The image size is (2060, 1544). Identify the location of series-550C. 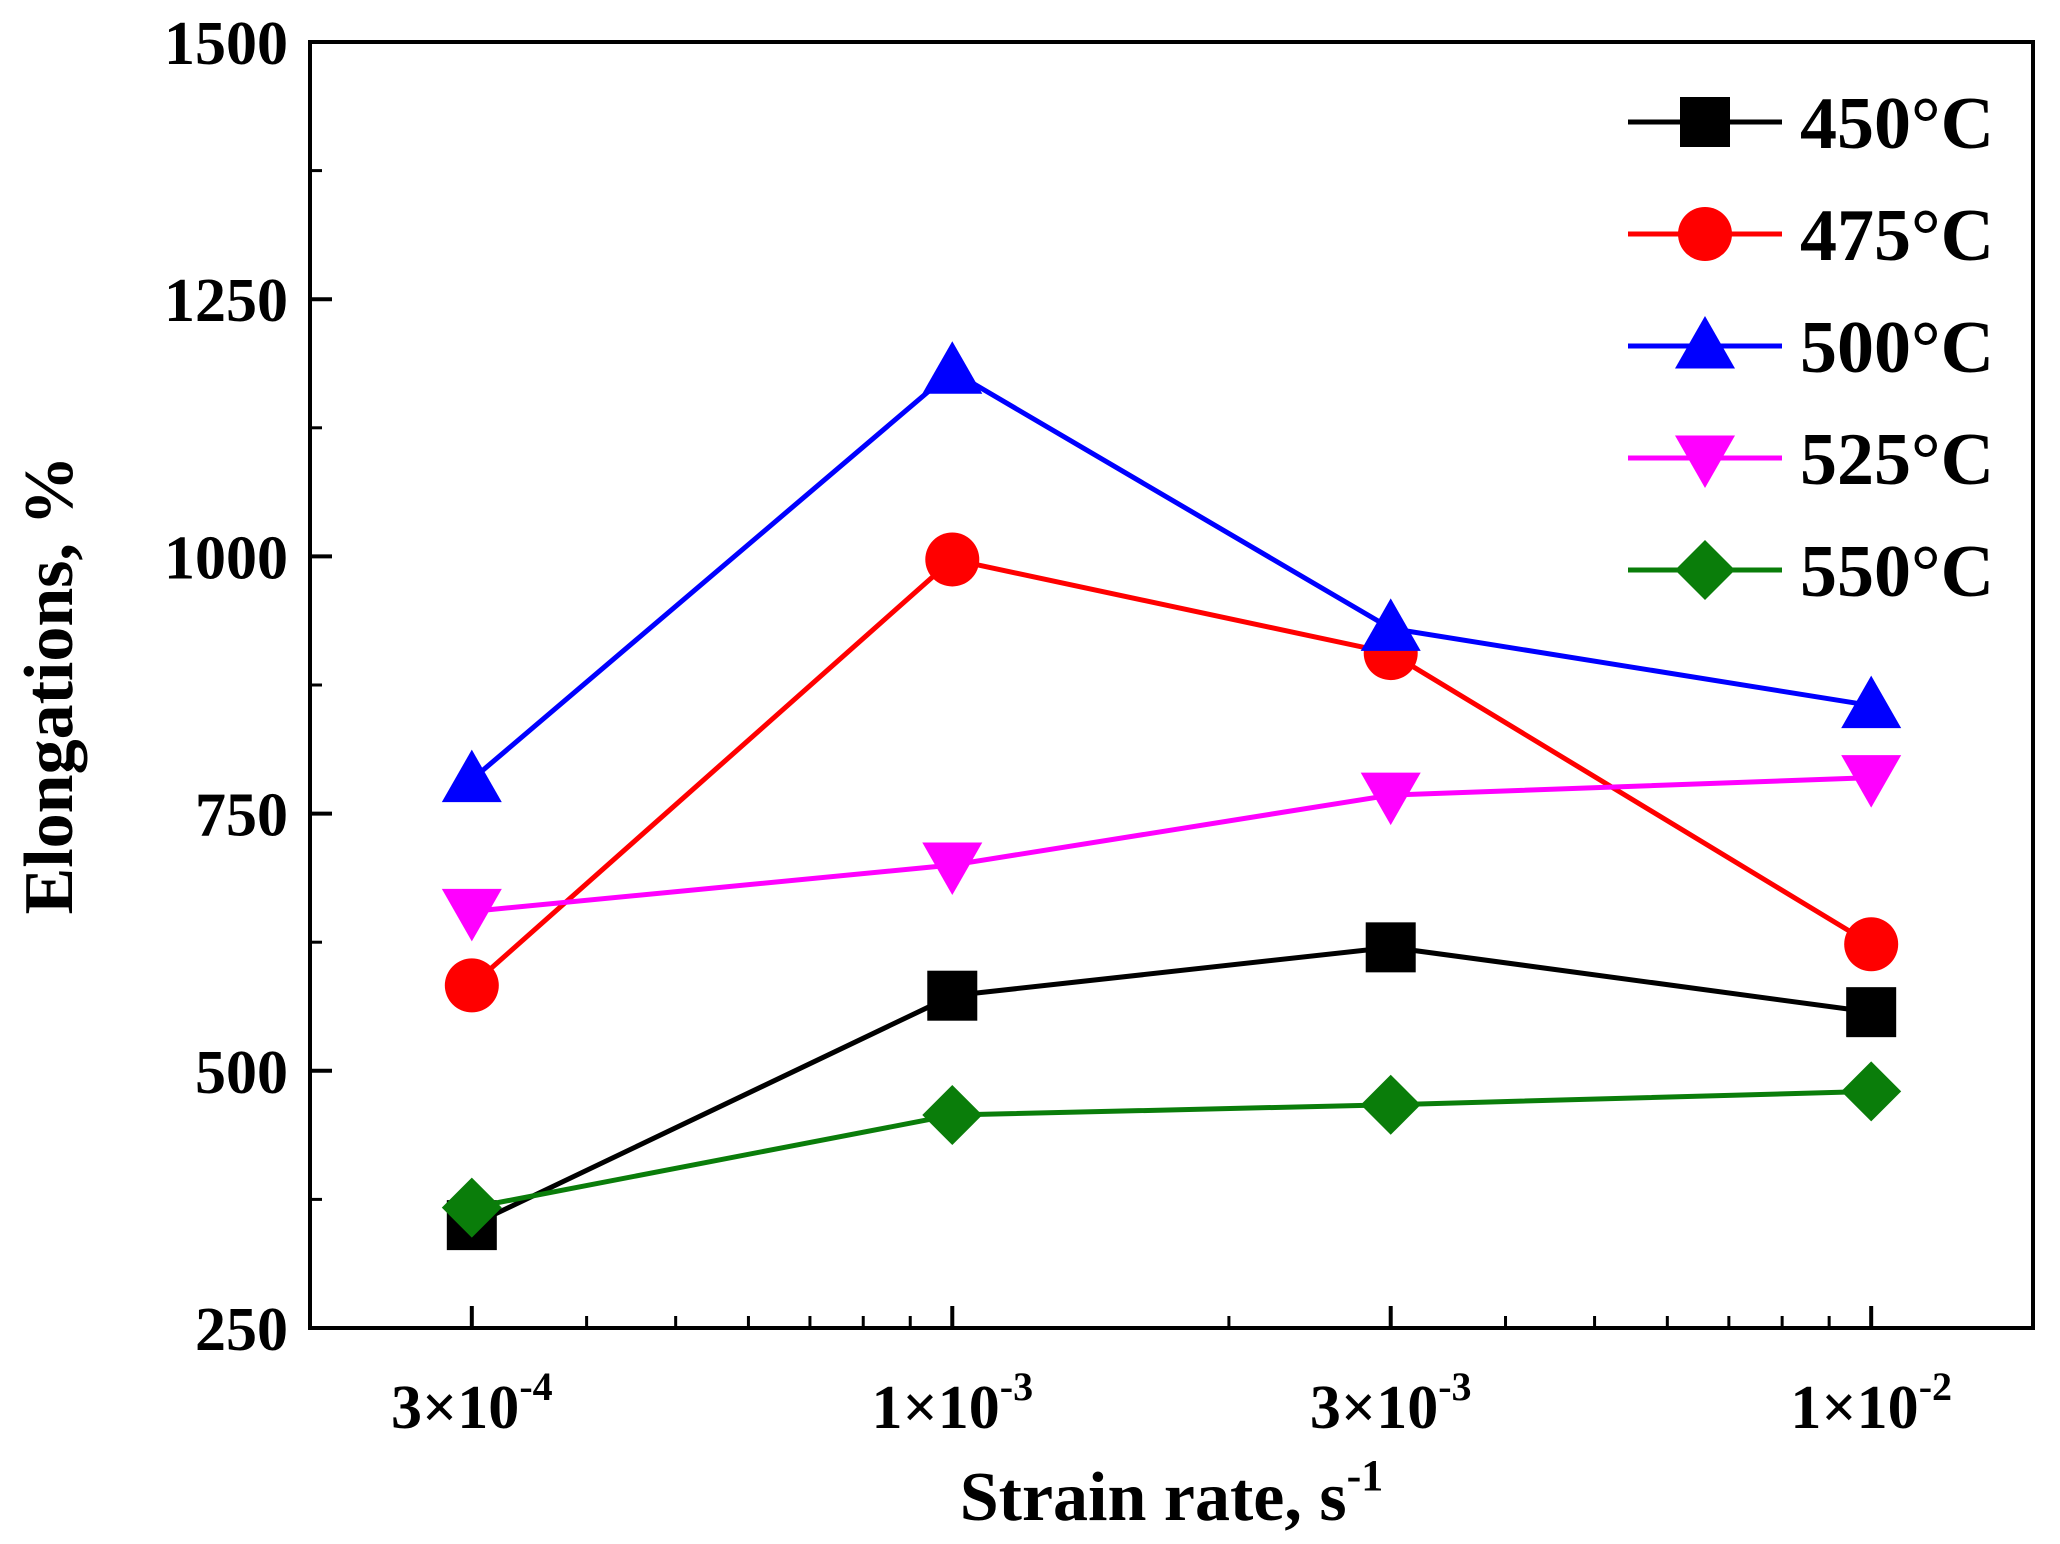
(1171, 1149).